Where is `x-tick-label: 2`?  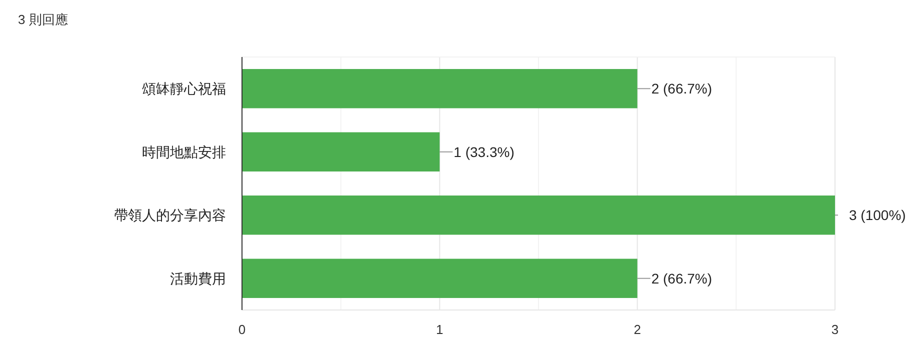
x-tick-label: 2 is located at coordinates (637, 329).